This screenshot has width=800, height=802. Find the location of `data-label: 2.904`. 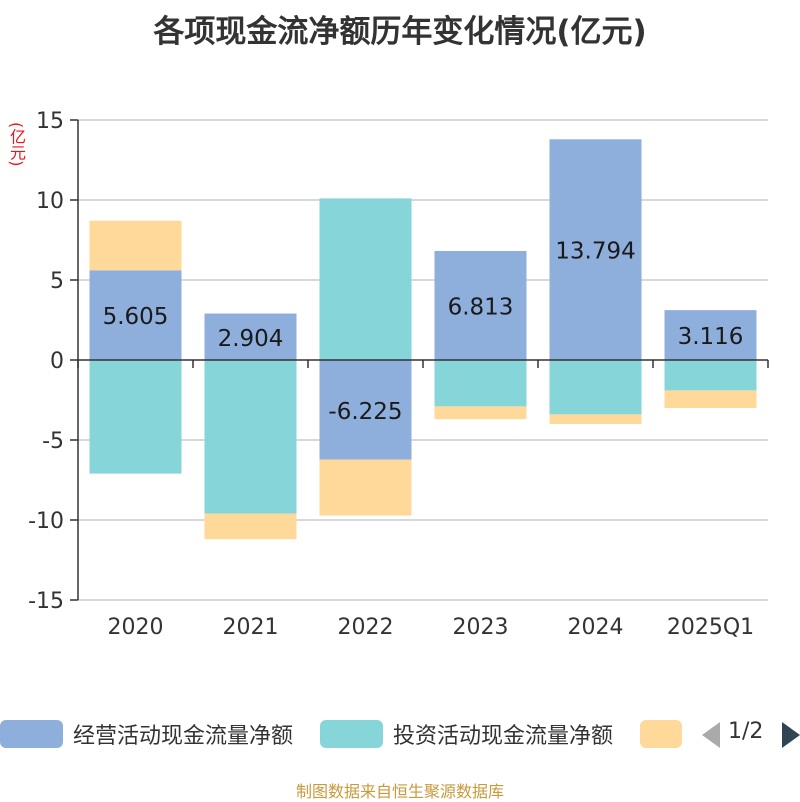

data-label: 2.904 is located at coordinates (251, 339).